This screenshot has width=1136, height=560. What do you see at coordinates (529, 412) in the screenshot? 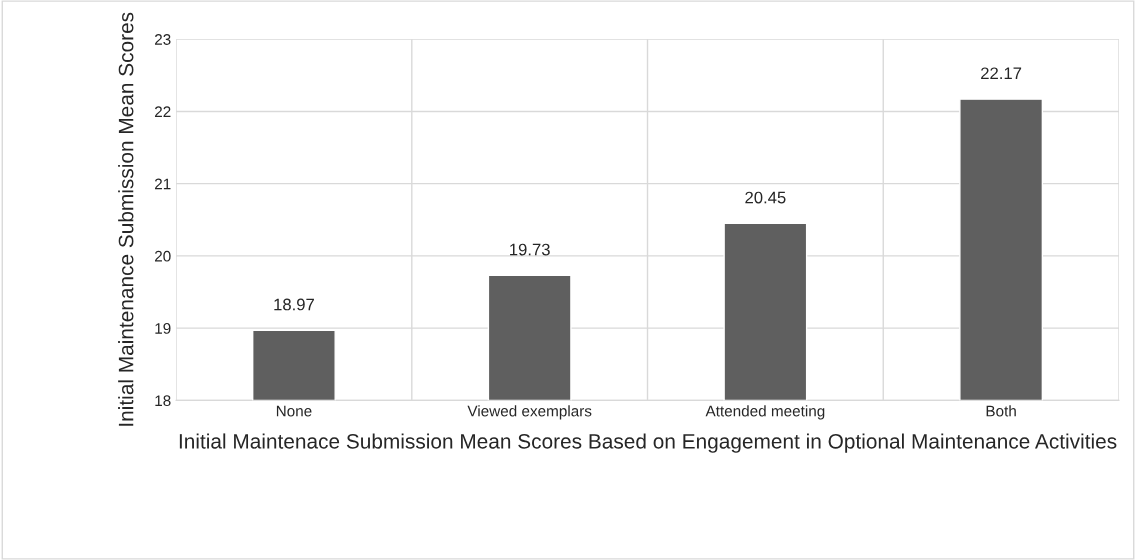
I see `x-tick-label: Viewed exemplars` at bounding box center [529, 412].